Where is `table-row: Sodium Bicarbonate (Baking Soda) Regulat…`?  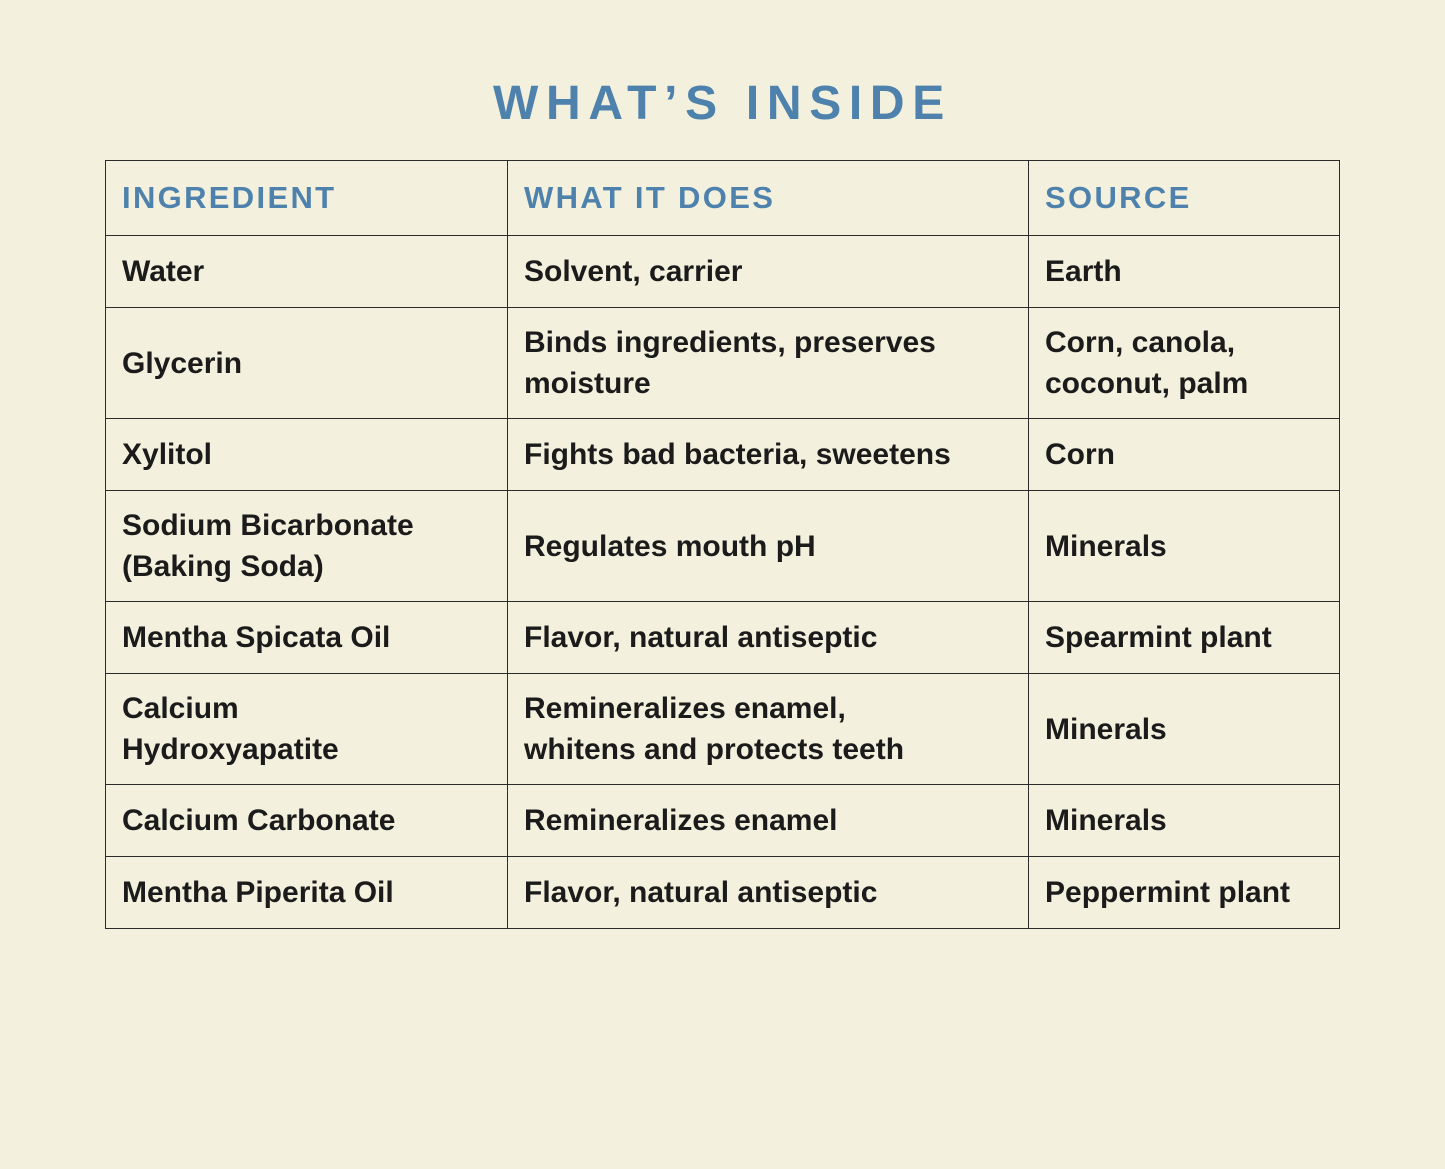
table-row: Sodium Bicarbonate (Baking Soda) Regulat… is located at coordinates (722, 546).